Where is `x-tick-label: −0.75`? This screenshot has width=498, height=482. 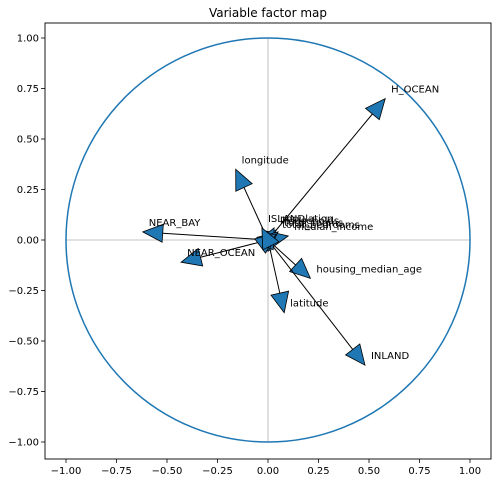
x-tick-label: −0.75 is located at coordinates (116, 471).